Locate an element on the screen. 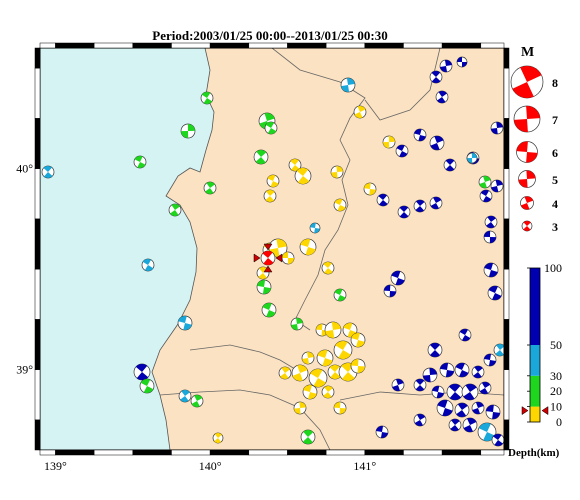 This screenshot has height=500, width=580. magnitude-legend-label: 7 is located at coordinates (555, 120).